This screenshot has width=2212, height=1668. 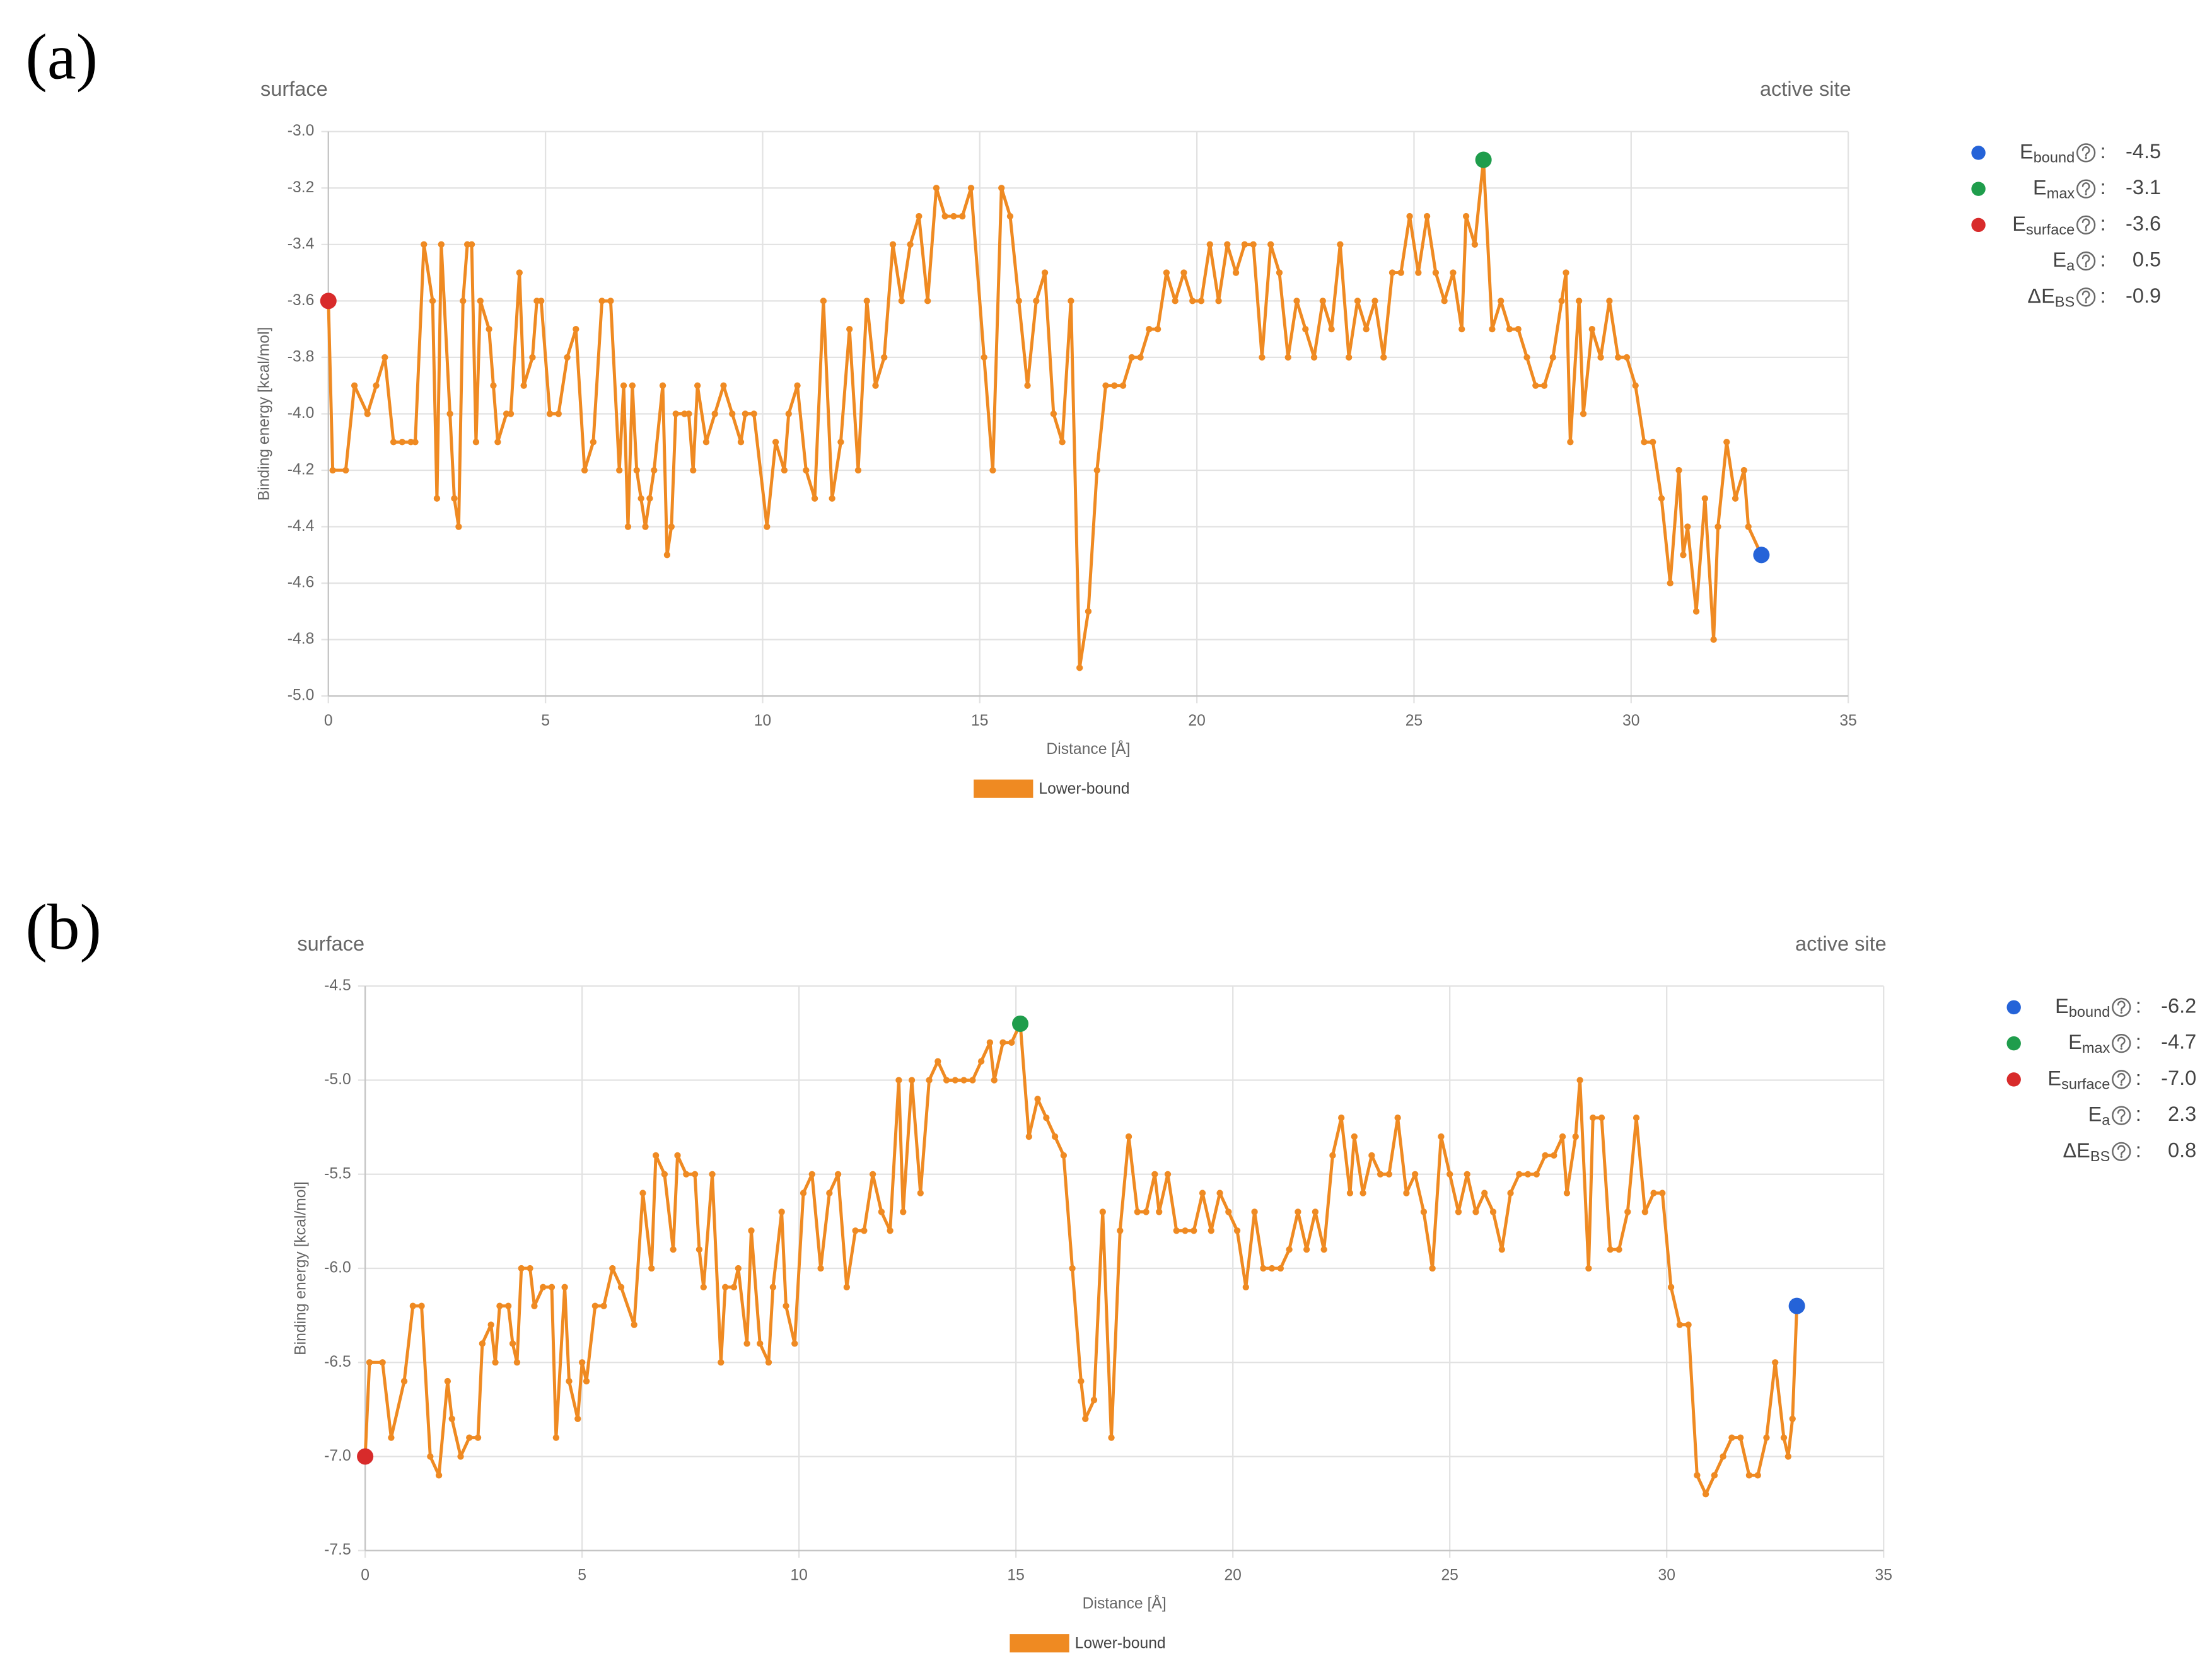 What do you see at coordinates (798, 1575) in the screenshot?
I see `x-tick-label: 10` at bounding box center [798, 1575].